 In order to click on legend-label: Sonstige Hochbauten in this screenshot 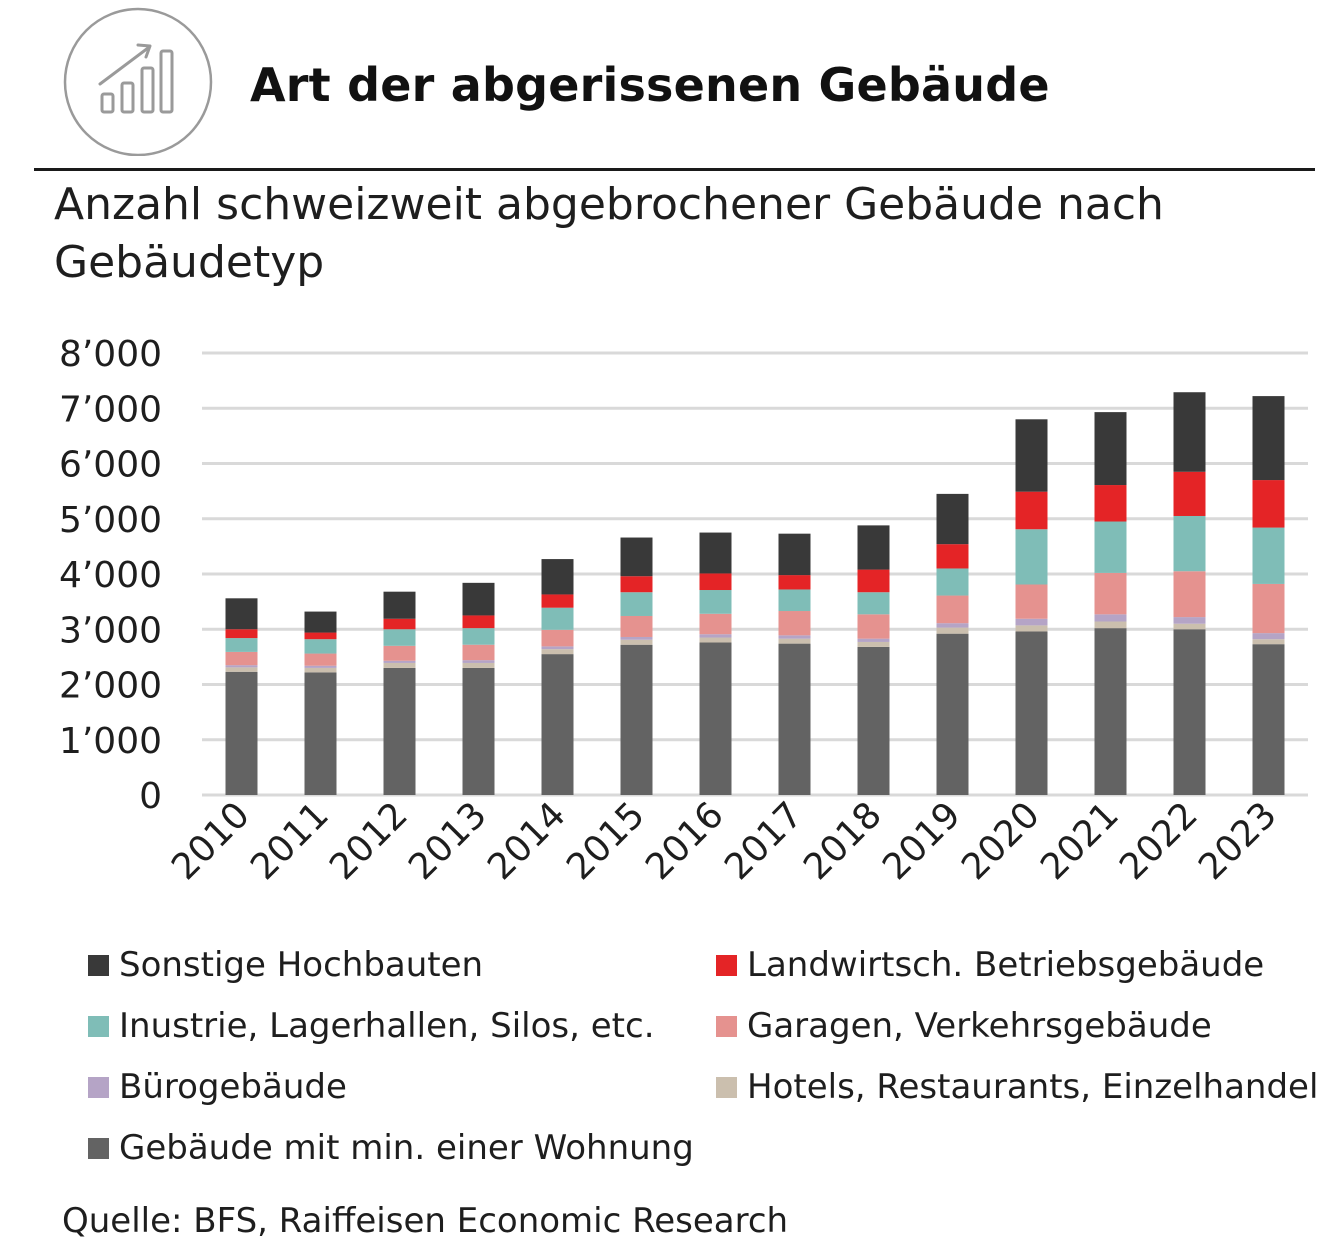, I will do `click(301, 965)`.